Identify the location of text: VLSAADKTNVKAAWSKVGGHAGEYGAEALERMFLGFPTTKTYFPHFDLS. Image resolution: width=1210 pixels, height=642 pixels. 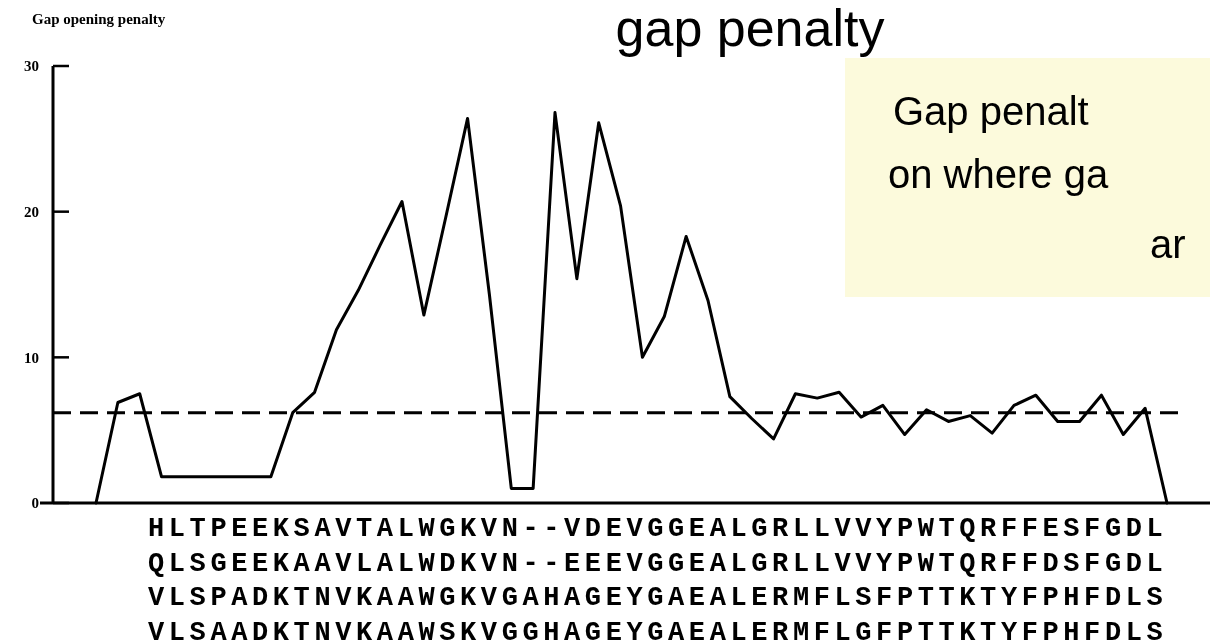
(658, 629).